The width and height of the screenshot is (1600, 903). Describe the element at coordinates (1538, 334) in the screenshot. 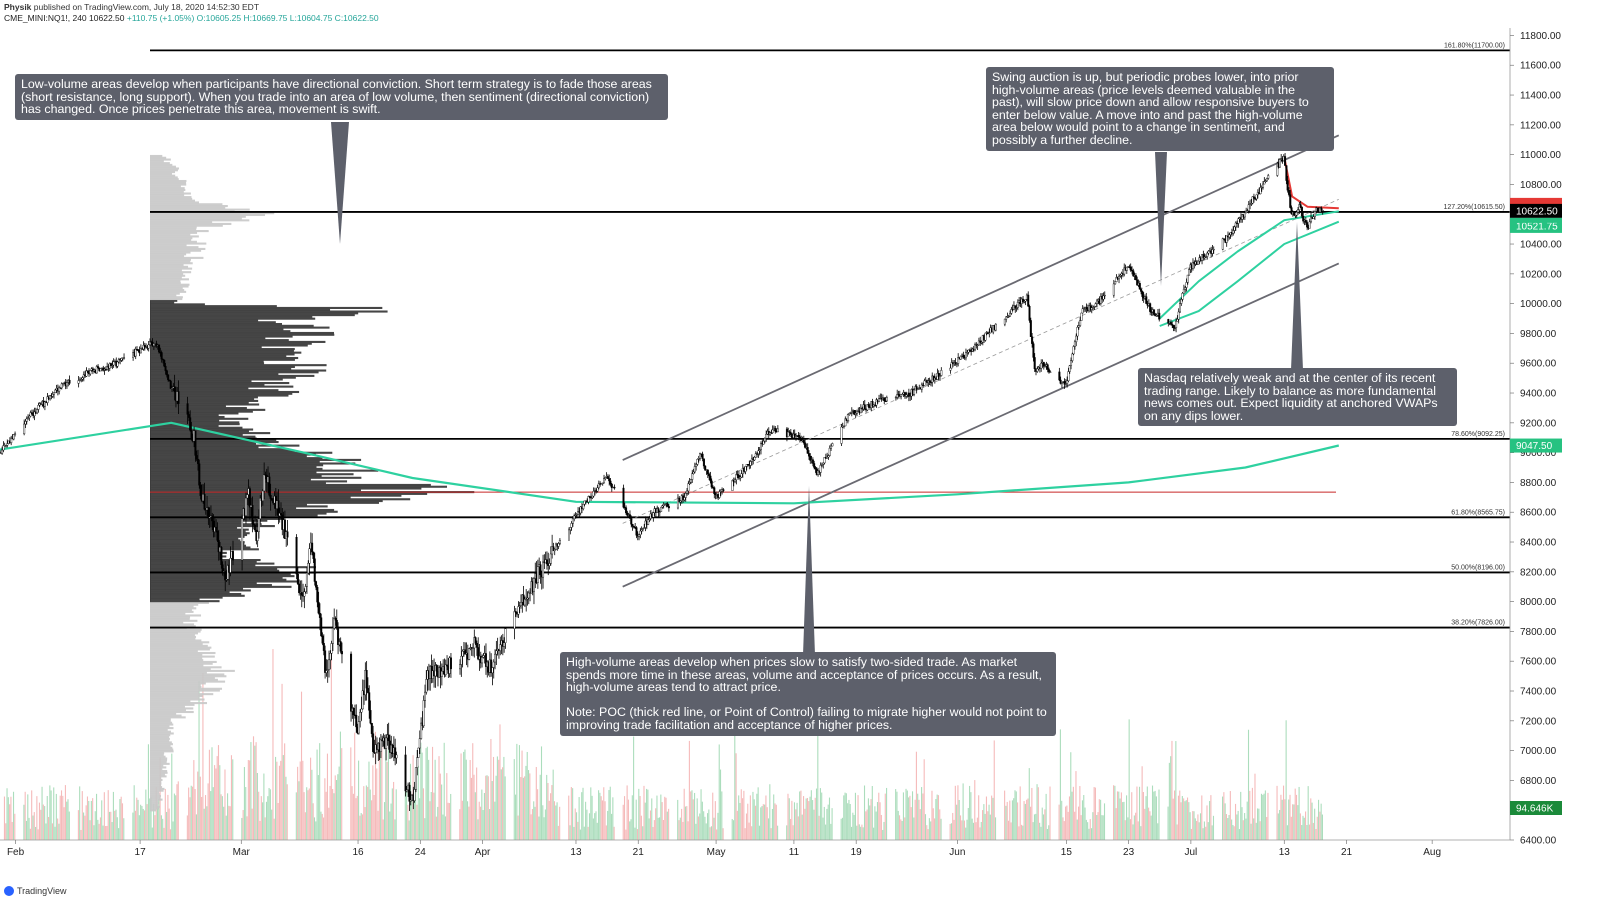

I see `y-tick-label: 9800.00` at that location.